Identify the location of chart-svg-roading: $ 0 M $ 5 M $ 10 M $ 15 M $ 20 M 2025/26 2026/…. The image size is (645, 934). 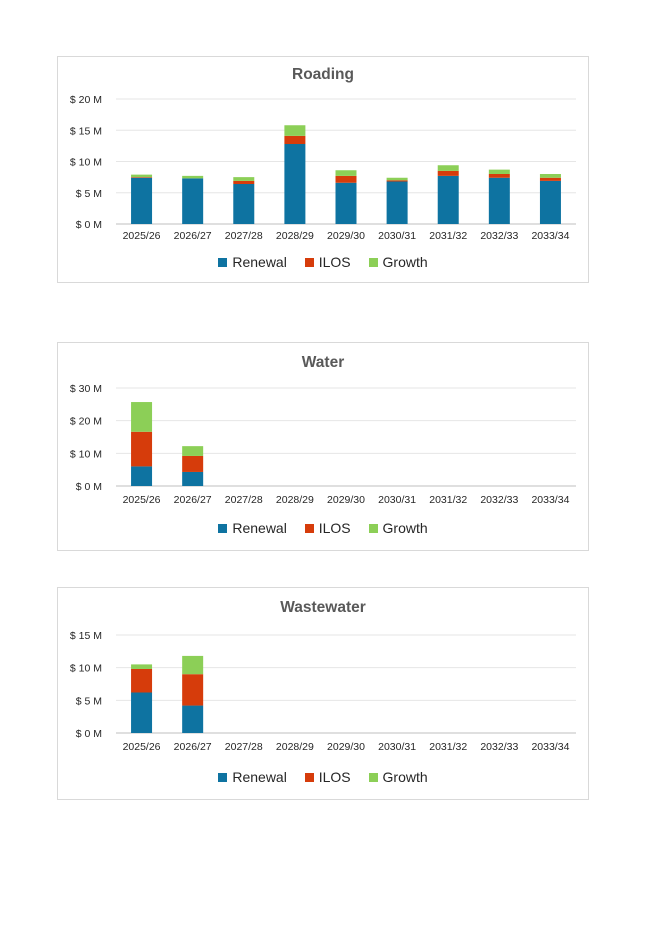
(323, 168).